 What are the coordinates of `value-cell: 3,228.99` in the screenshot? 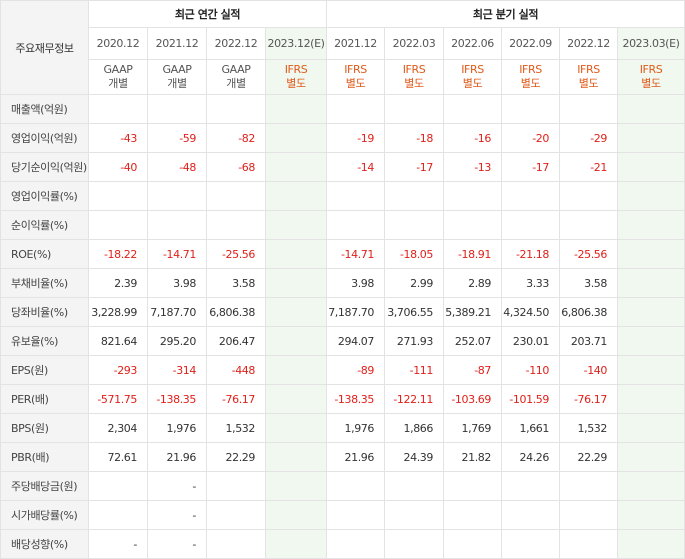 It's located at (118, 312).